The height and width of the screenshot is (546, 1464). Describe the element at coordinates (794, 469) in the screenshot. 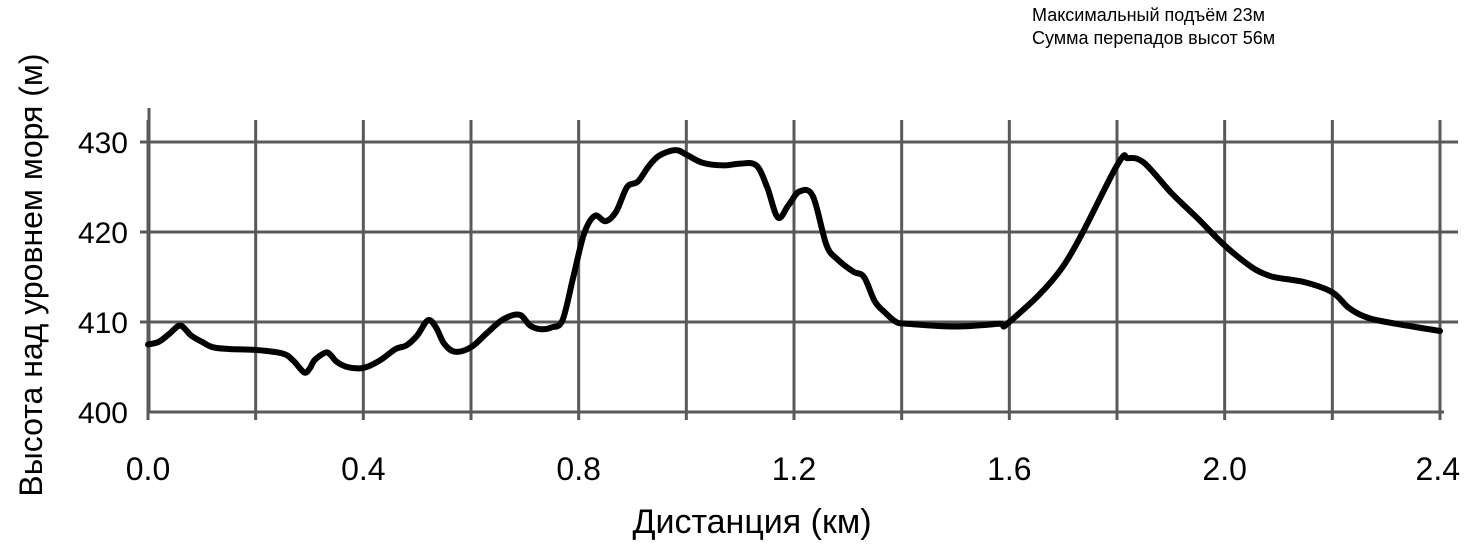

I see `x-tick-label: 1.2` at that location.